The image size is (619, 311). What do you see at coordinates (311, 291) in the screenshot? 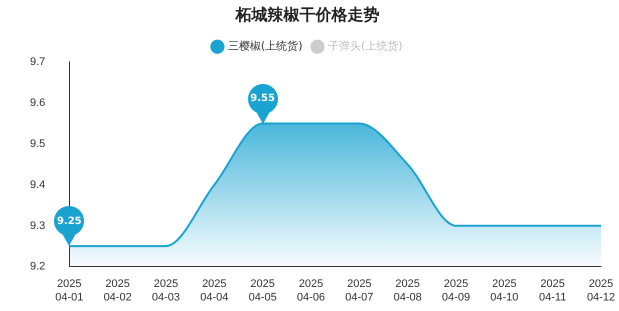
I see `x-tick-label: 2025 04-06` at bounding box center [311, 291].